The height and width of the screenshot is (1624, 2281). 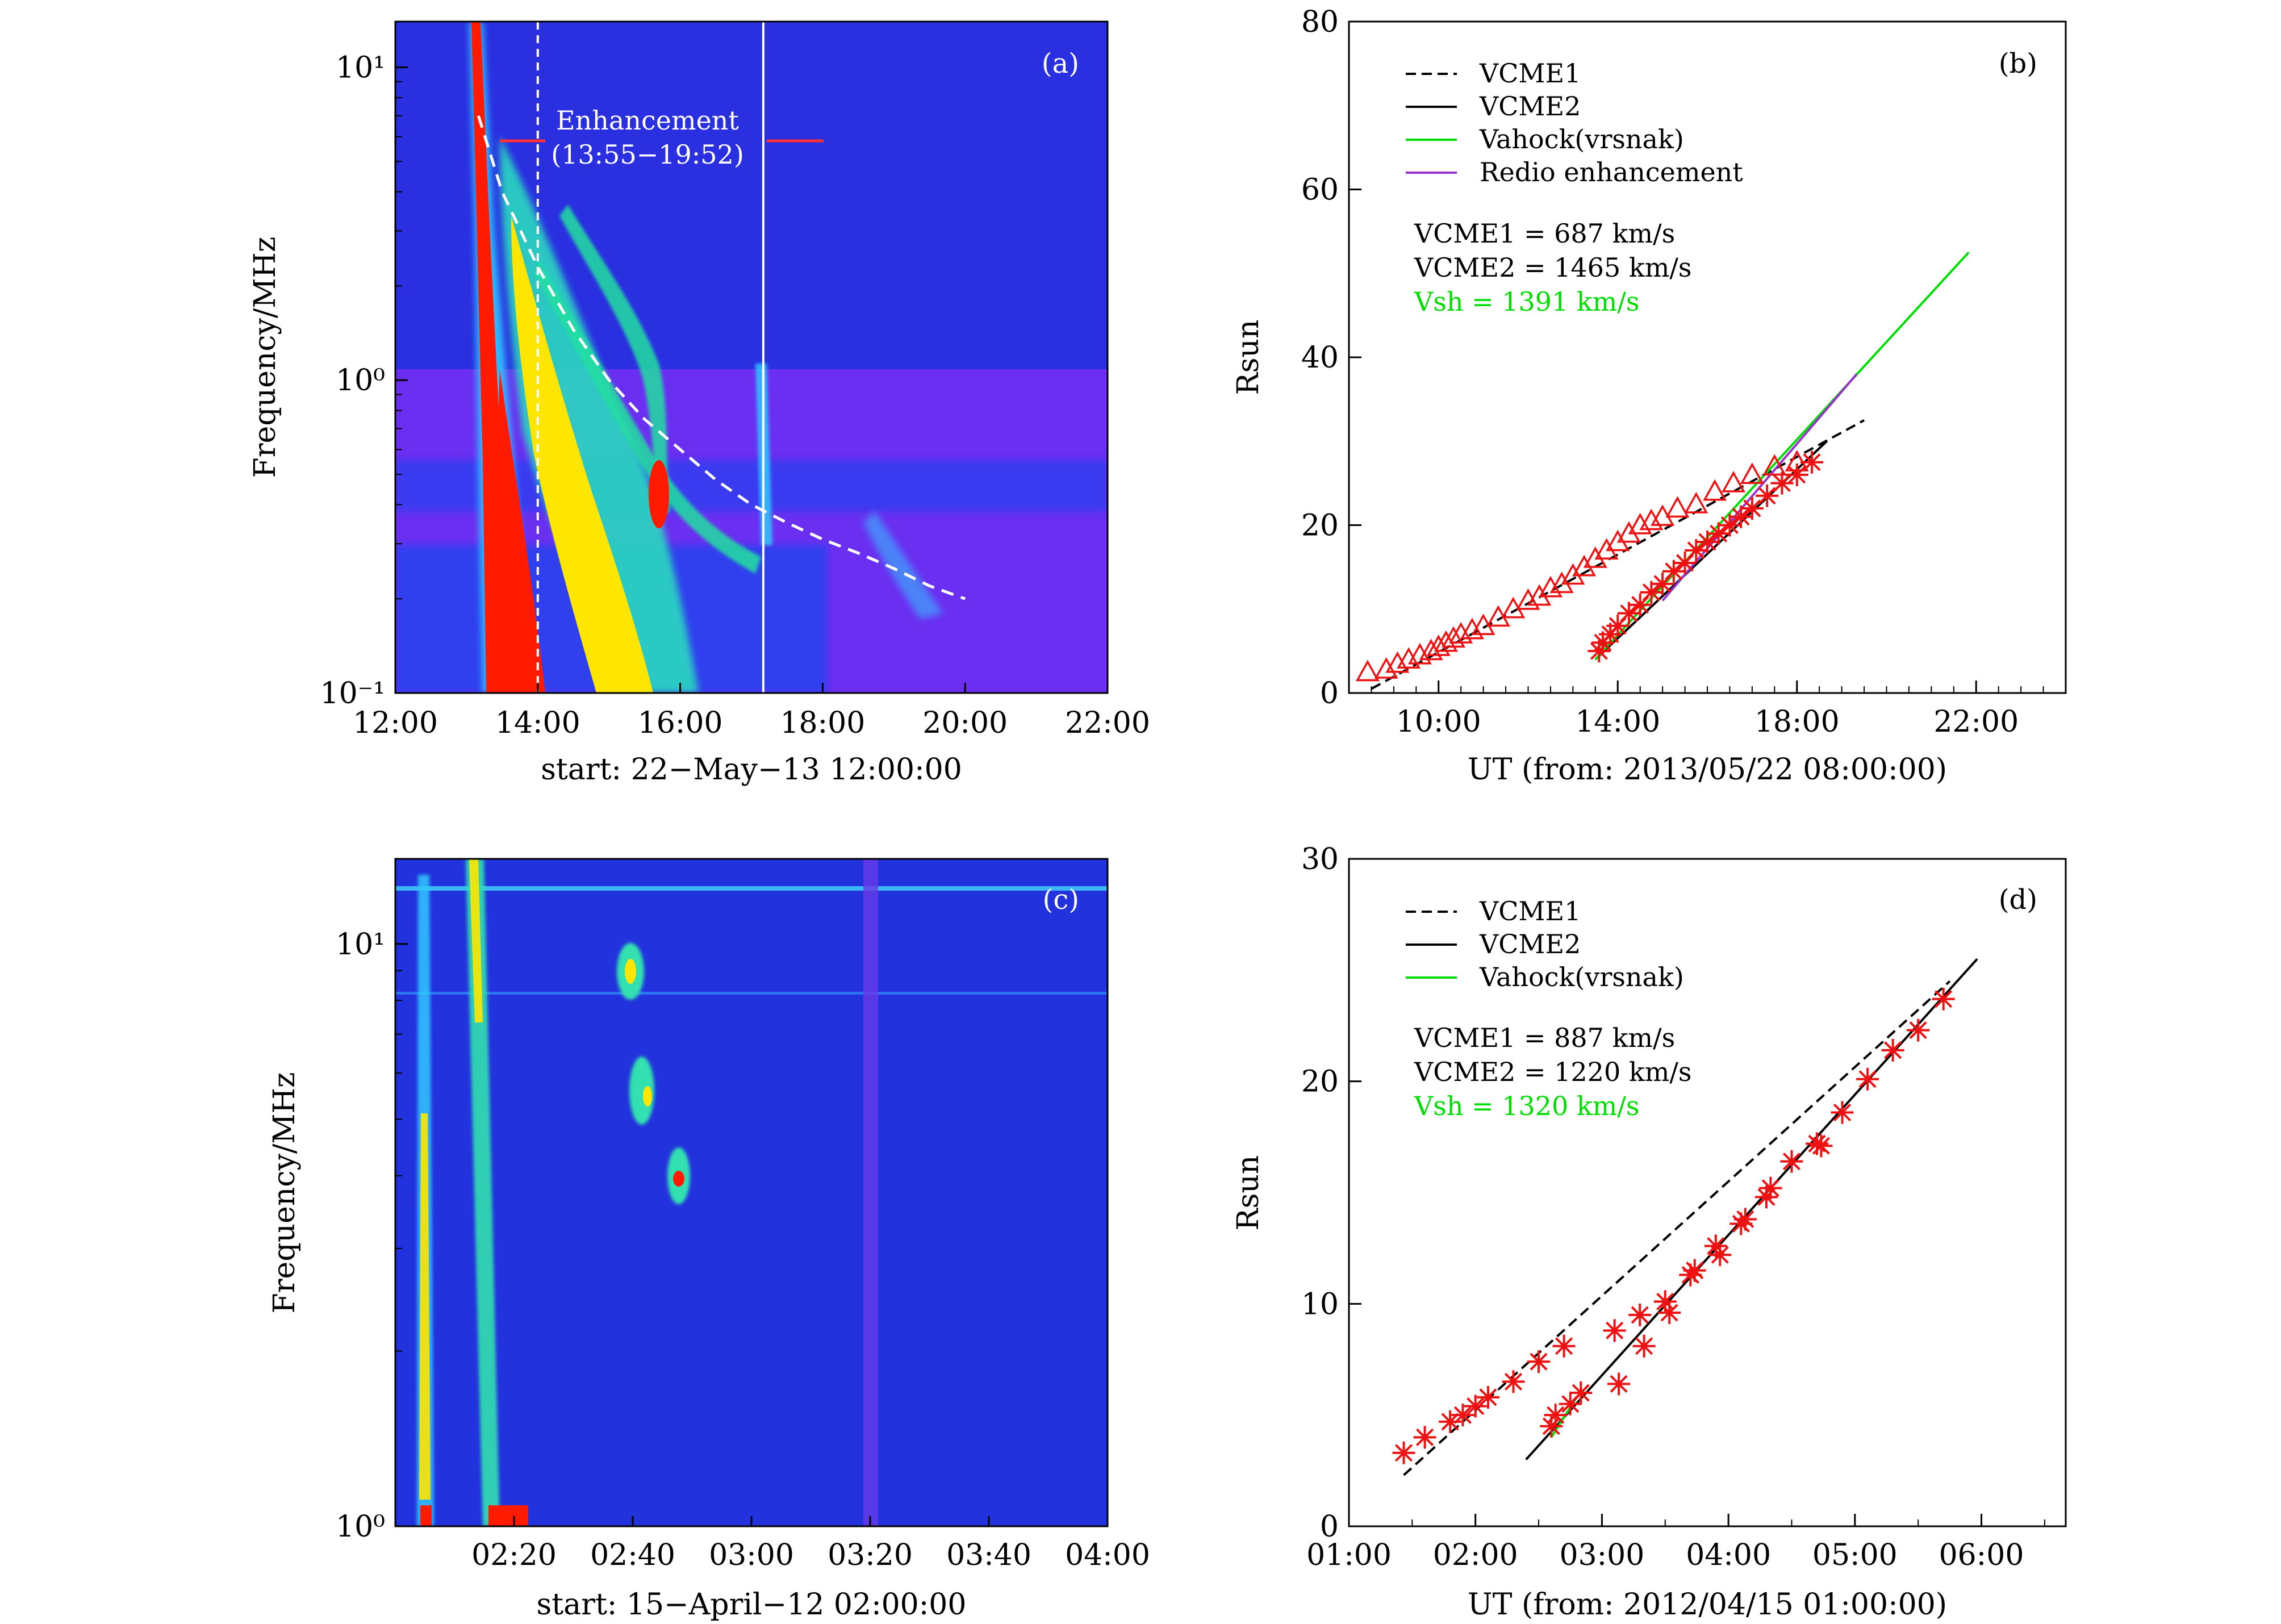 I want to click on panel-c-image, so click(x=751, y=1192).